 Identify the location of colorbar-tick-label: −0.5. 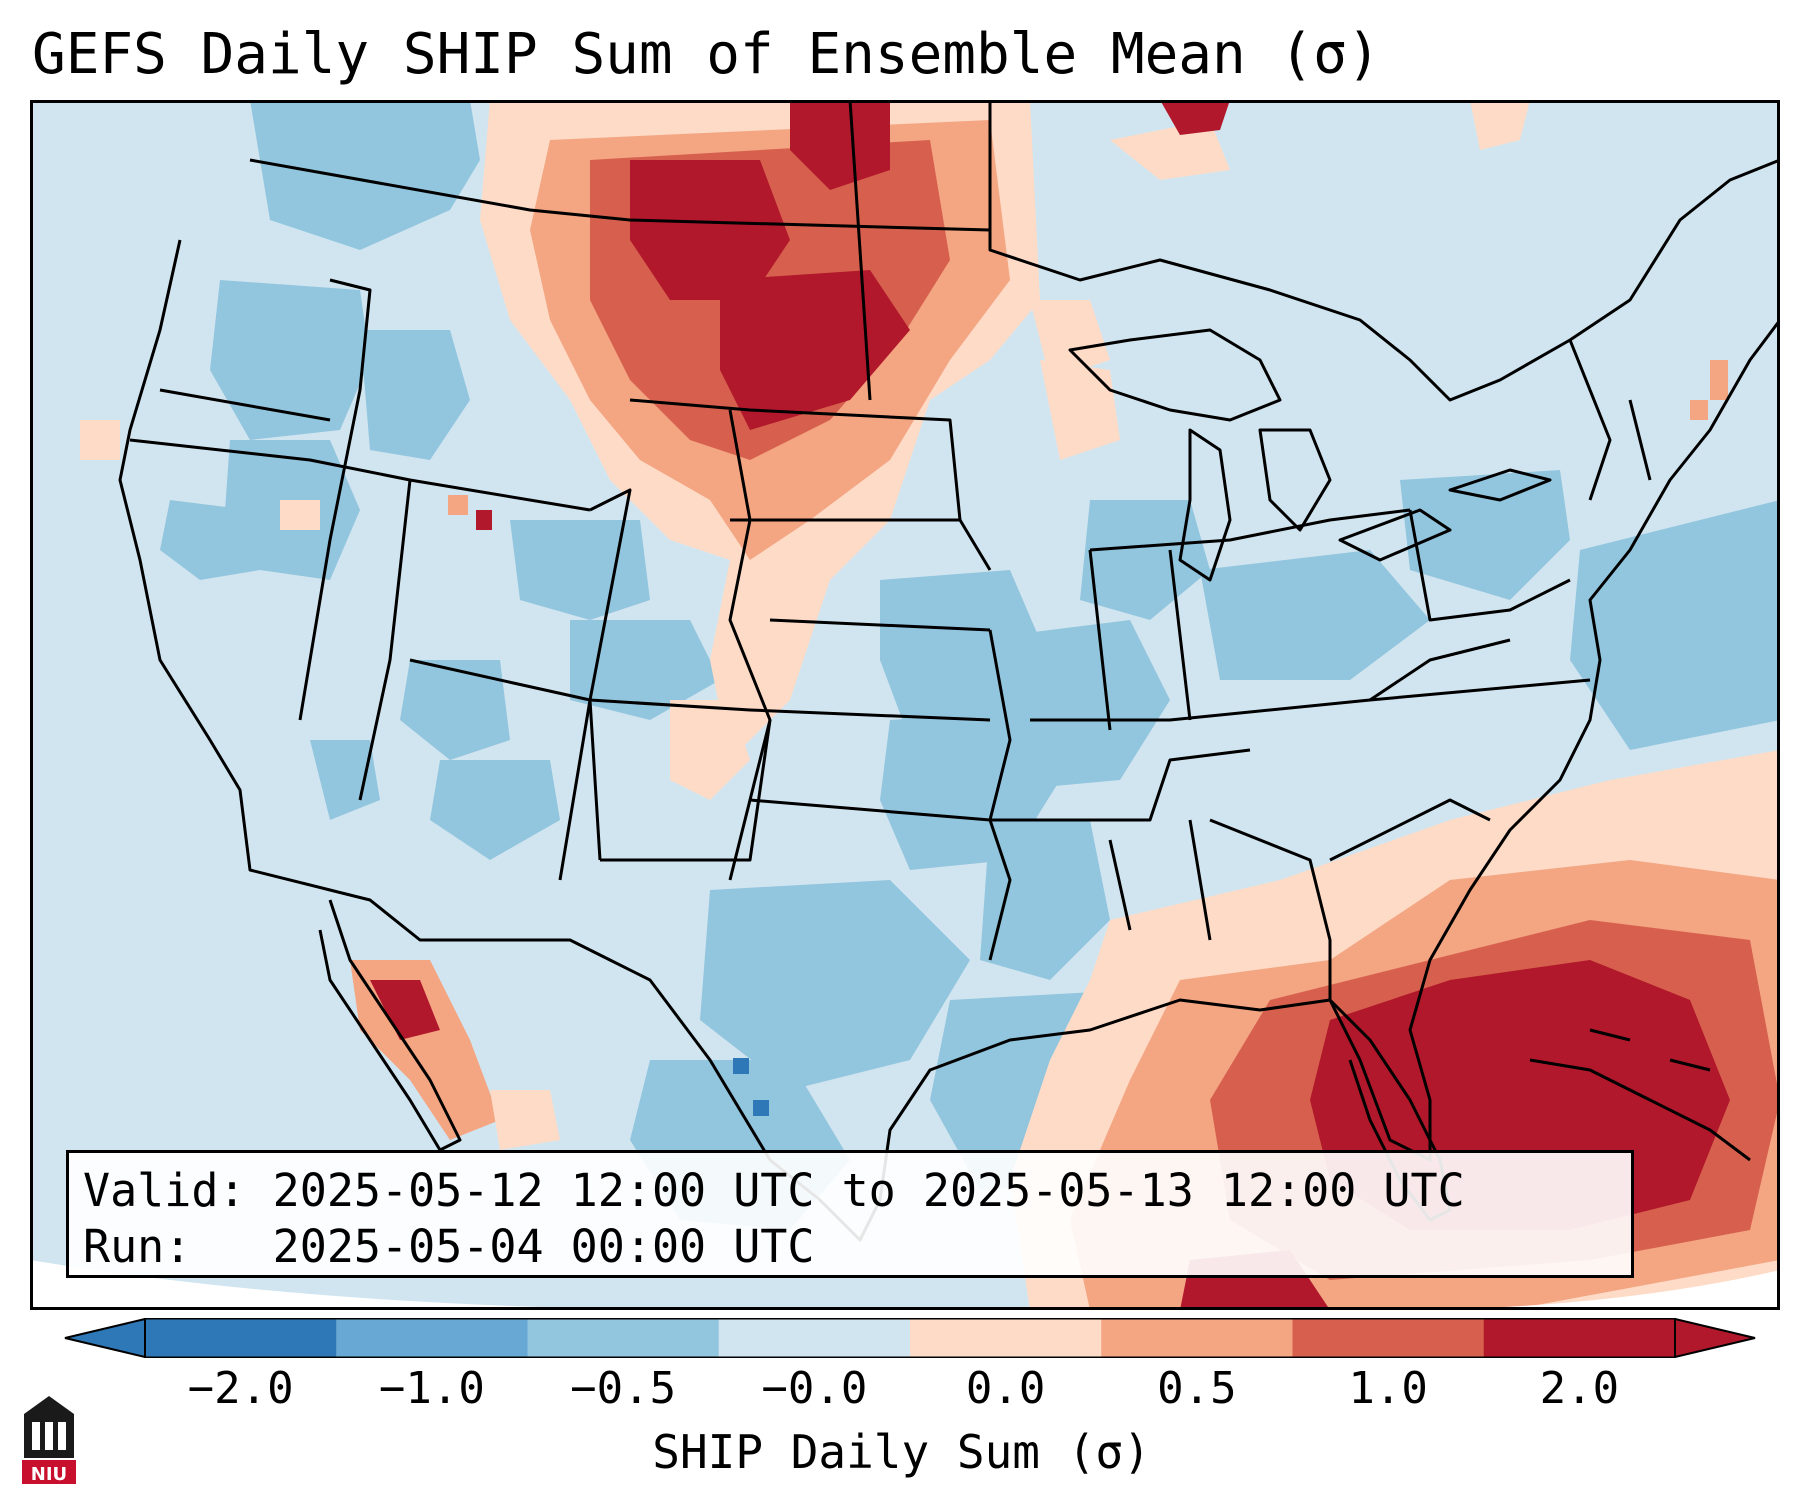
(623, 1388).